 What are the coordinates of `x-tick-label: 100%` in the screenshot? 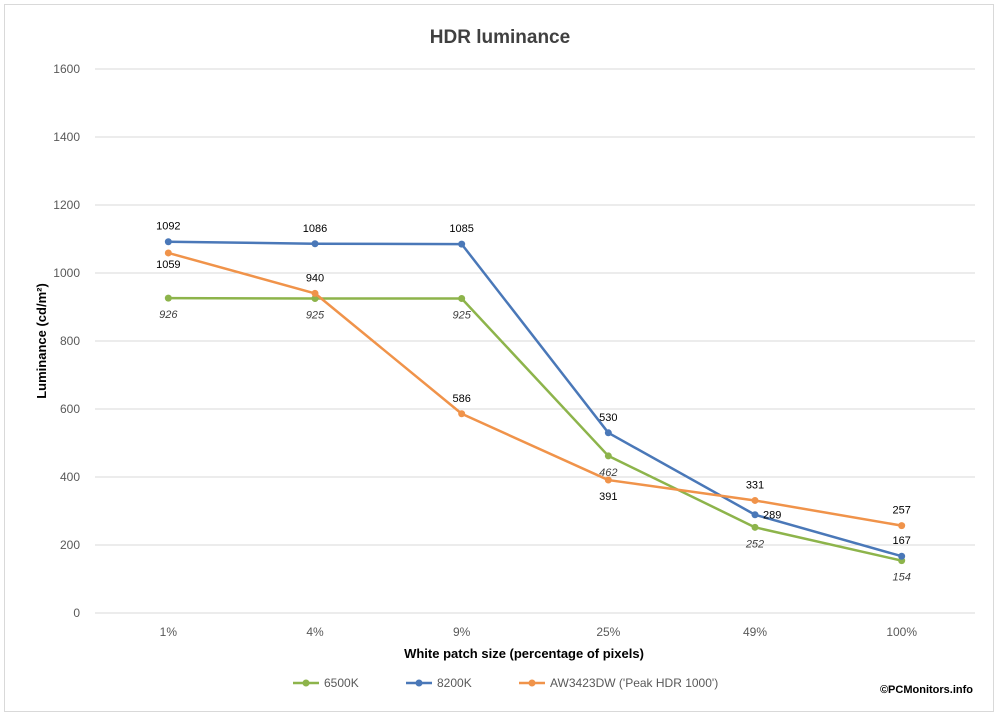 It's located at (901, 632).